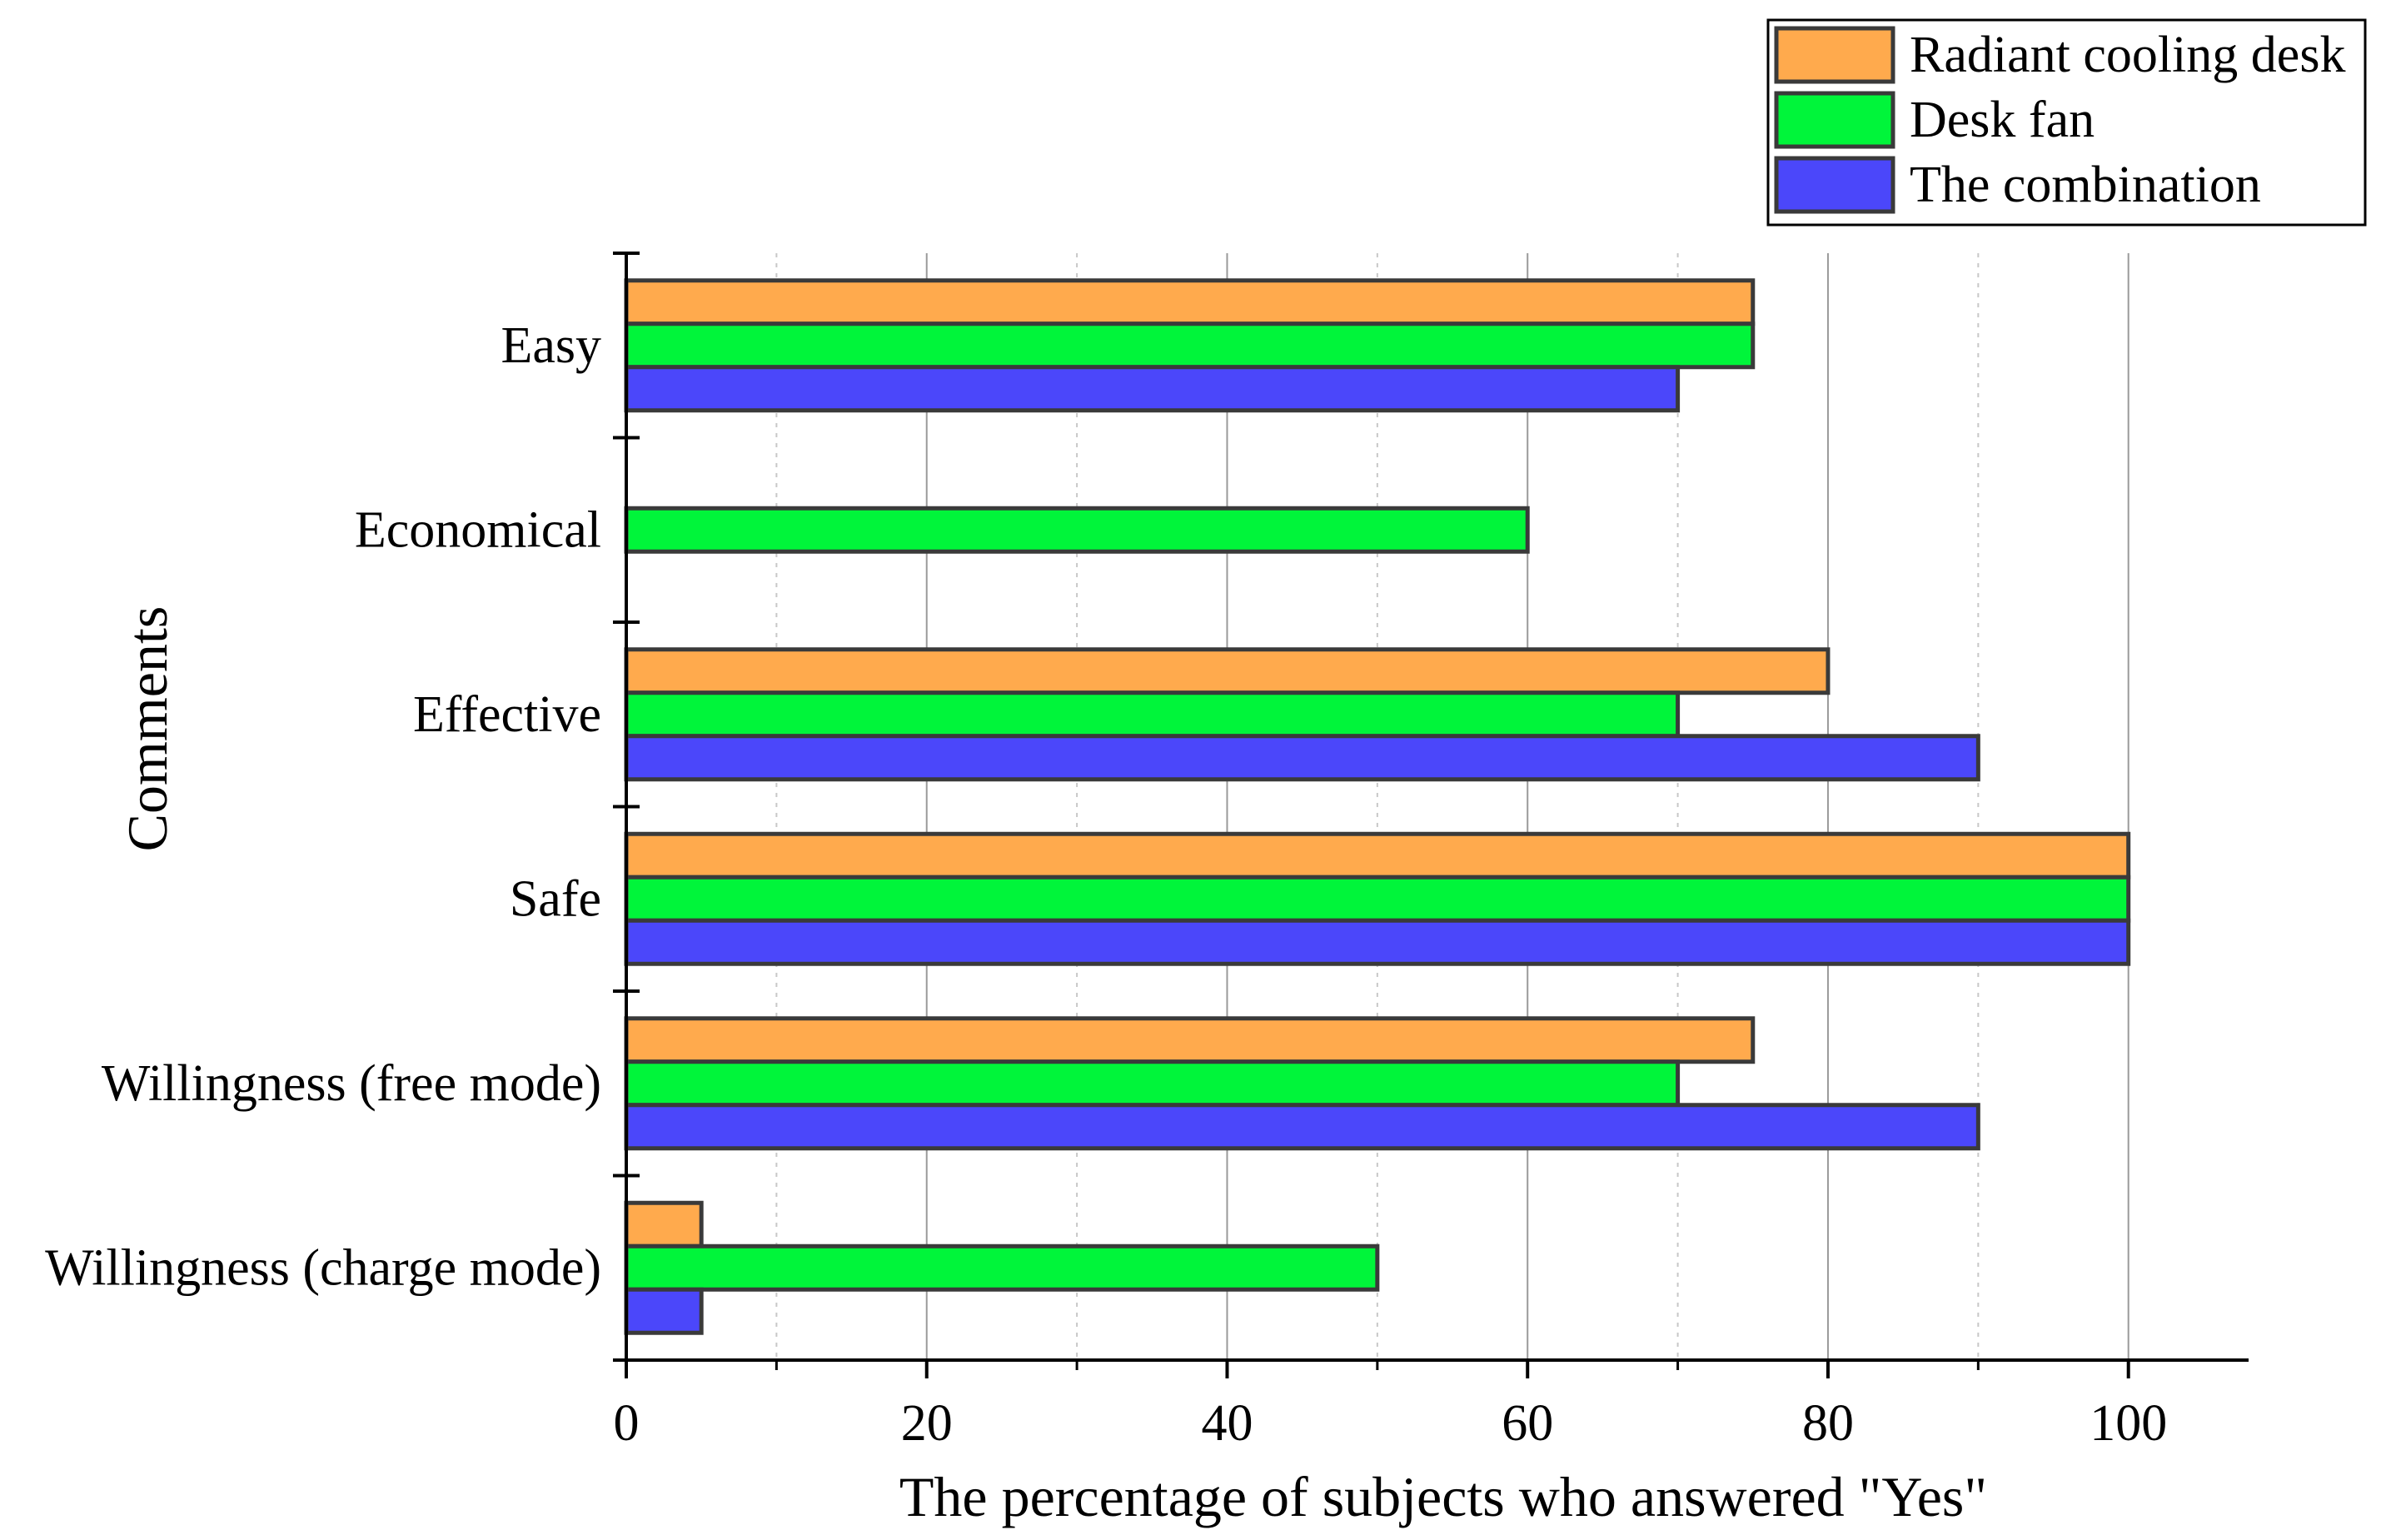 The image size is (2381, 1540). Describe the element at coordinates (1835, 185) in the screenshot. I see `legend-swatch-the-combination` at that location.